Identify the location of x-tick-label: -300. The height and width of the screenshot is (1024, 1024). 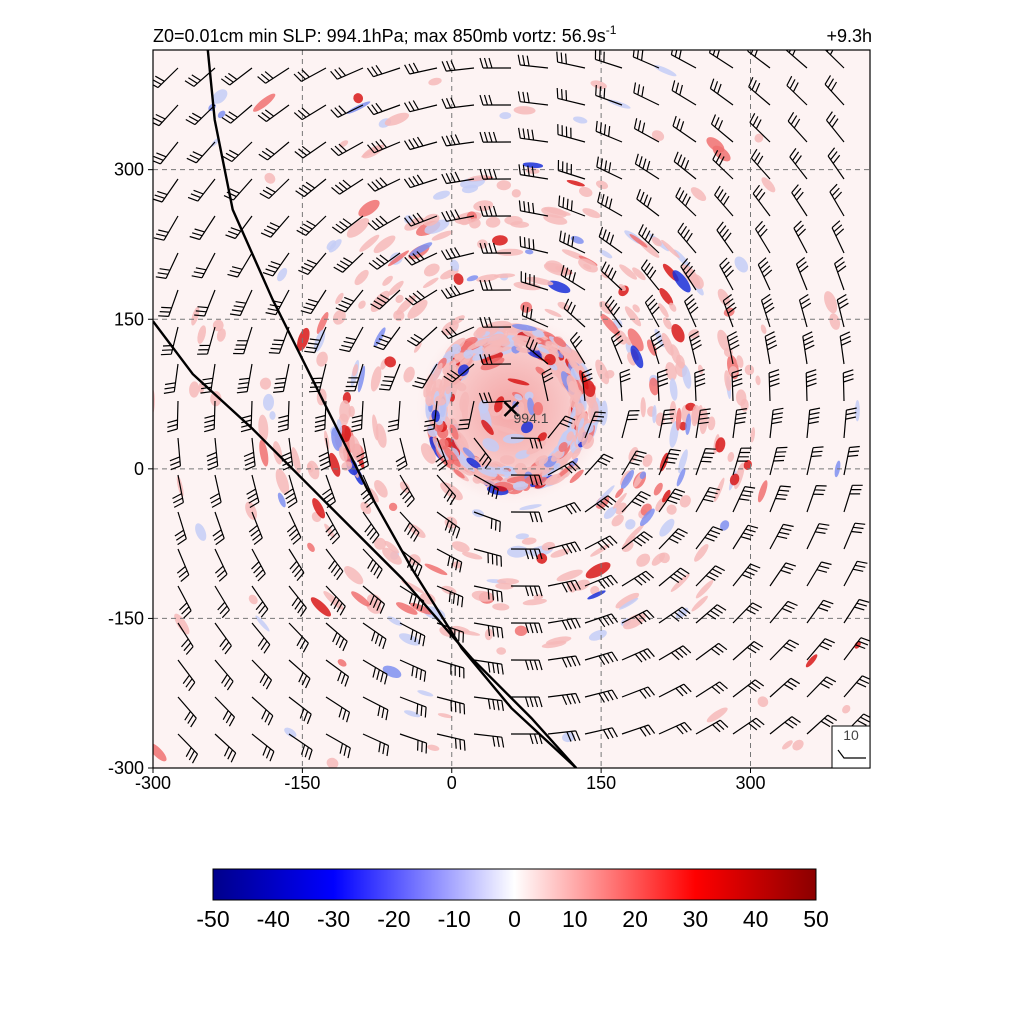
(153, 783).